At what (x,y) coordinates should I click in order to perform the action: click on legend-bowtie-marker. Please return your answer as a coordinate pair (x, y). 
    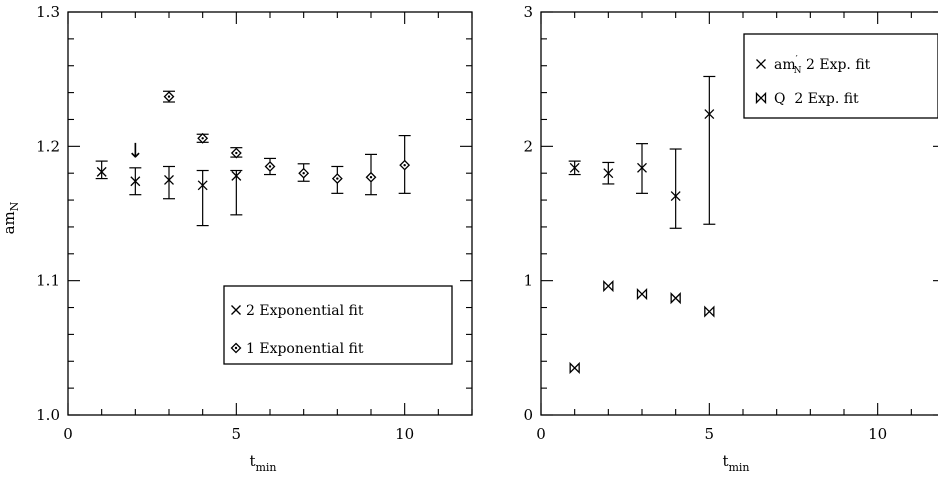
    Looking at the image, I should click on (761, 98).